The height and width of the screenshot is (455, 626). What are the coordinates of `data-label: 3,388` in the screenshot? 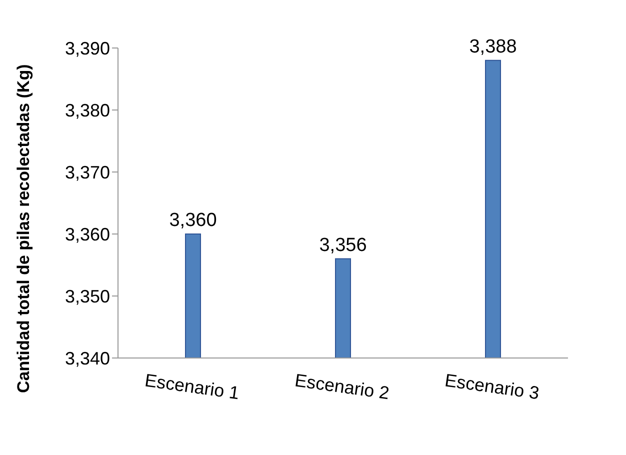 It's located at (493, 47).